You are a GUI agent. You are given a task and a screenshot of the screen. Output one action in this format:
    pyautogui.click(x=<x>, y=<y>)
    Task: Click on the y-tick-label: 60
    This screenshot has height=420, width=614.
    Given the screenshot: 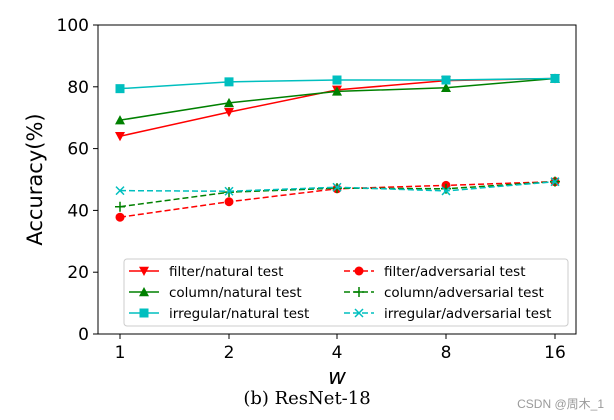 What is the action you would take?
    pyautogui.click(x=78, y=150)
    